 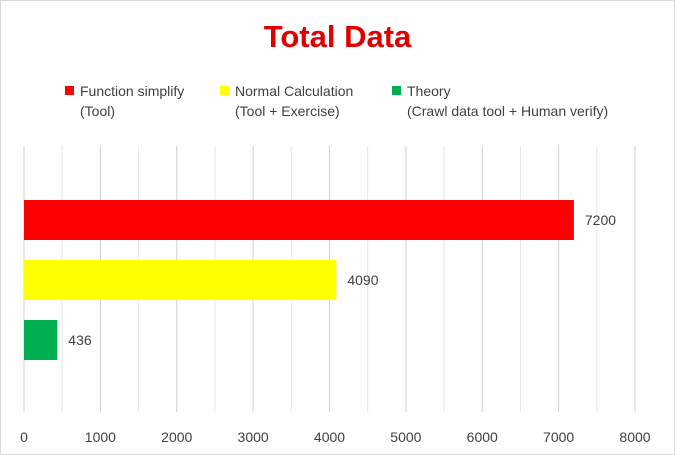 What do you see at coordinates (80, 340) in the screenshot?
I see `data-label: 436` at bounding box center [80, 340].